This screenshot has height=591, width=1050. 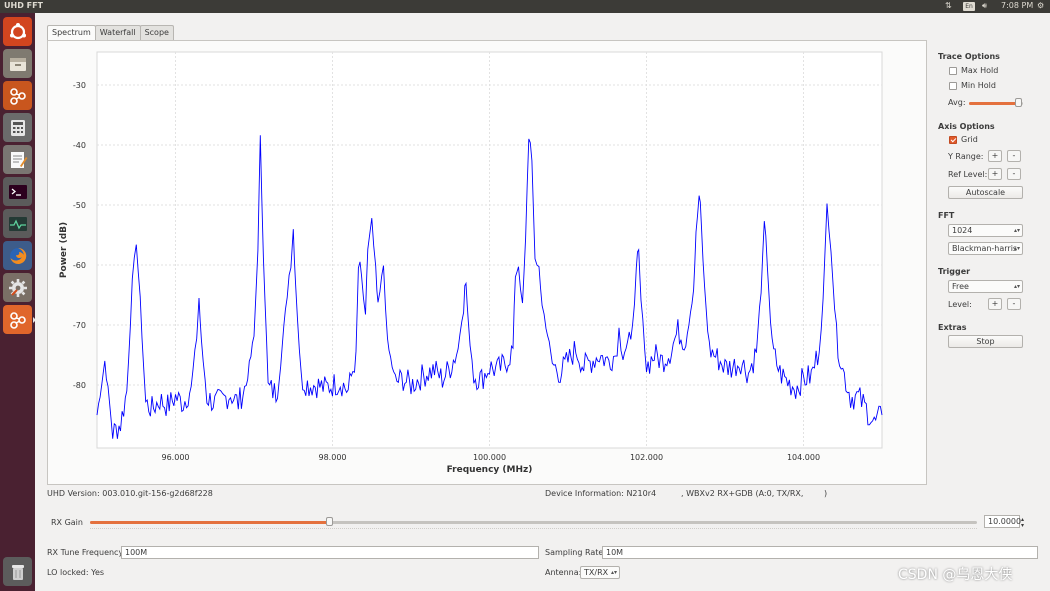 I want to click on antenna-select: TX/RX ▴▾, so click(x=600, y=572).